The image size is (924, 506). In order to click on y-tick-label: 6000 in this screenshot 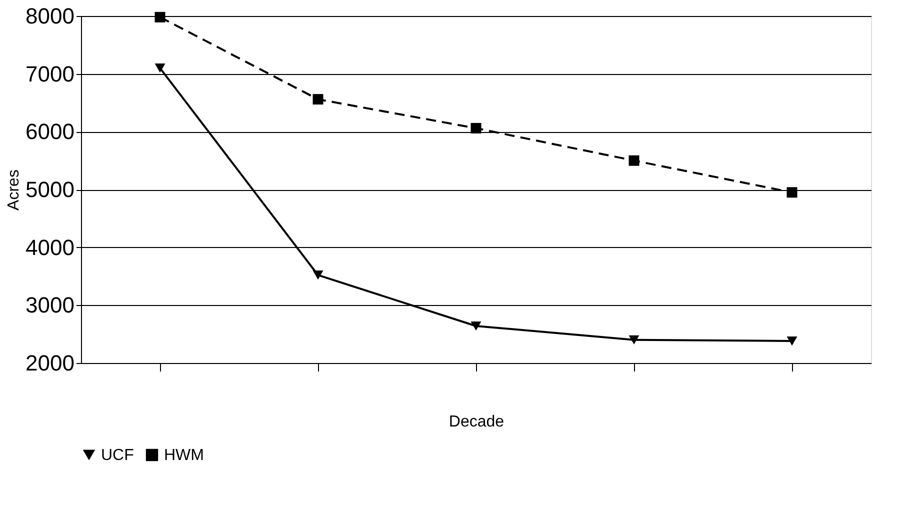, I will do `click(50, 131)`.